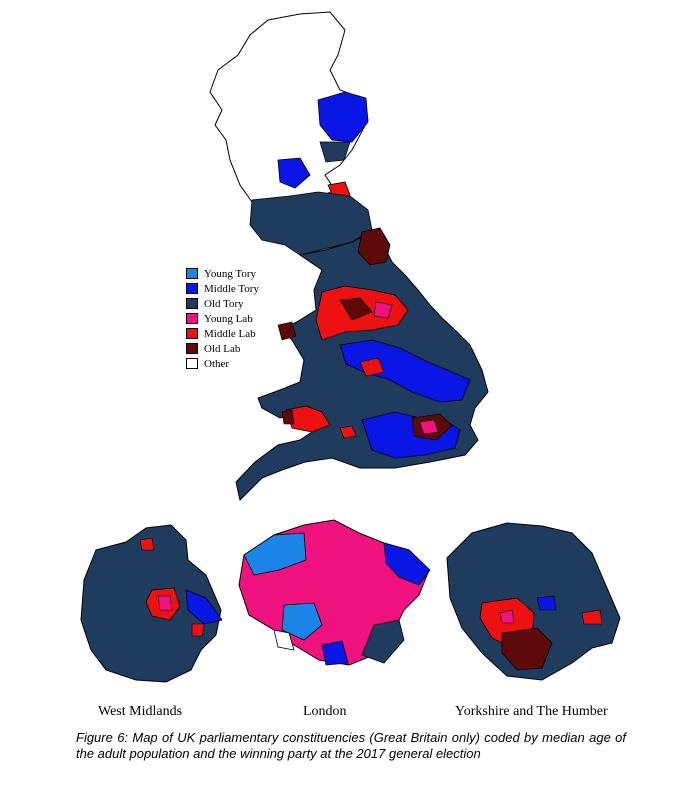 Image resolution: width=694 pixels, height=794 pixels. What do you see at coordinates (343, 117) in the screenshot?
I see `scotland-northeast-tory` at bounding box center [343, 117].